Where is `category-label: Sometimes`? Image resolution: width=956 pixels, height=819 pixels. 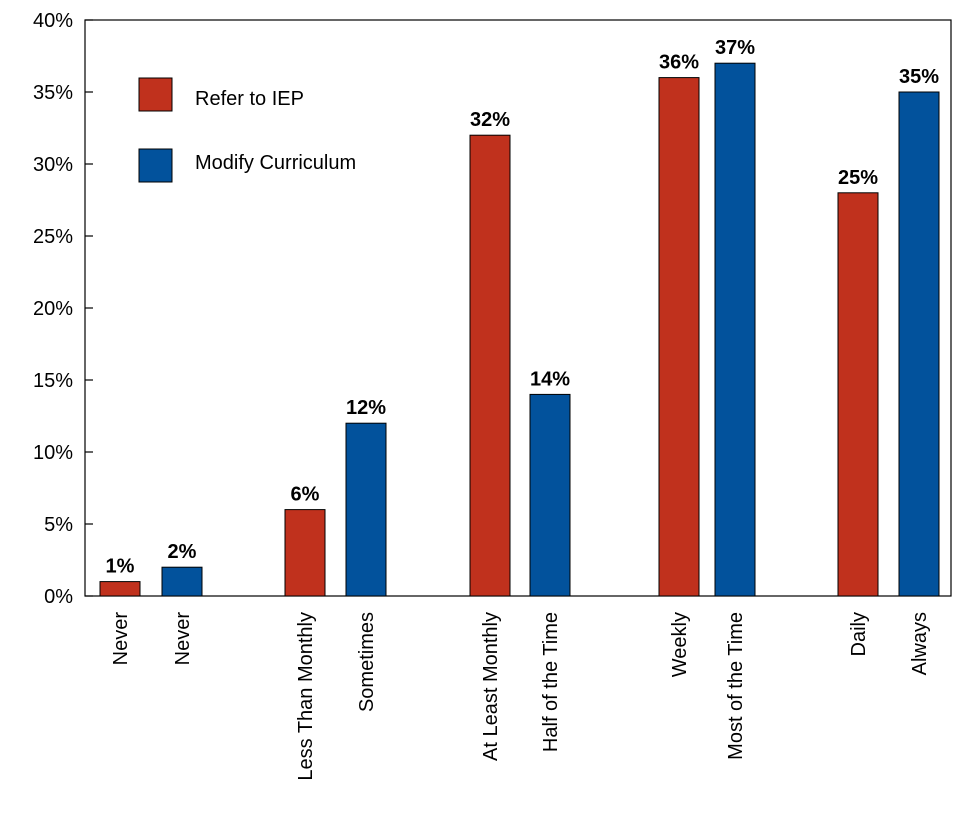
category-label: Sometimes is located at coordinates (367, 662).